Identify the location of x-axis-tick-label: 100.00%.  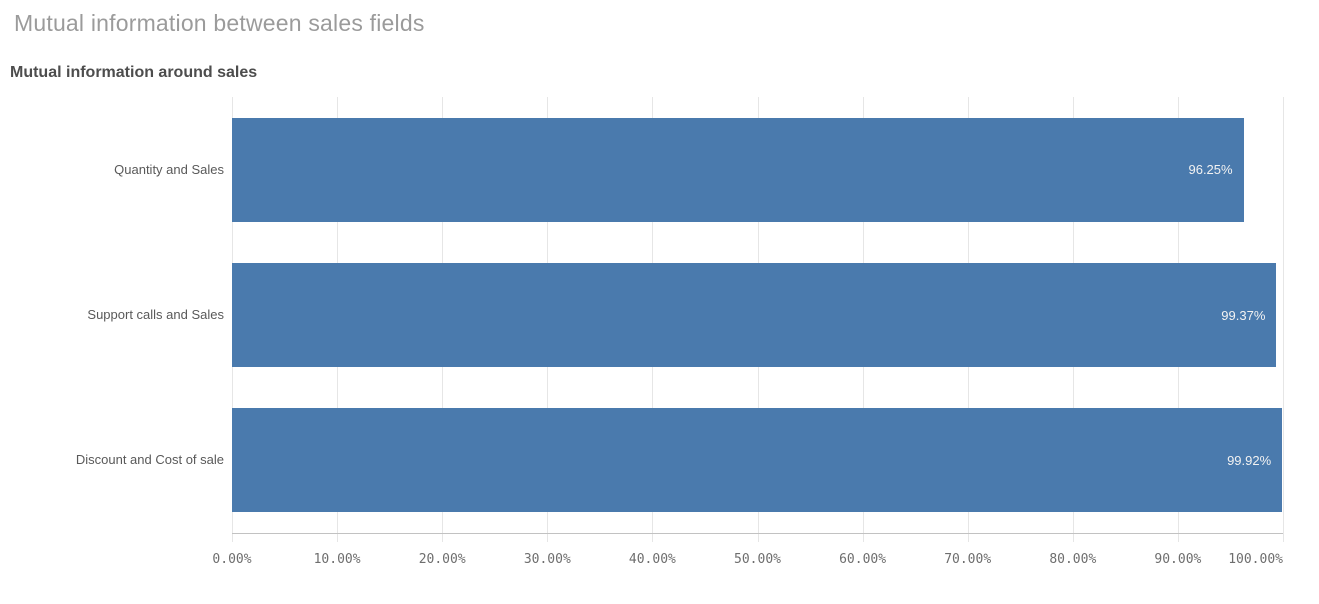
(1255, 559).